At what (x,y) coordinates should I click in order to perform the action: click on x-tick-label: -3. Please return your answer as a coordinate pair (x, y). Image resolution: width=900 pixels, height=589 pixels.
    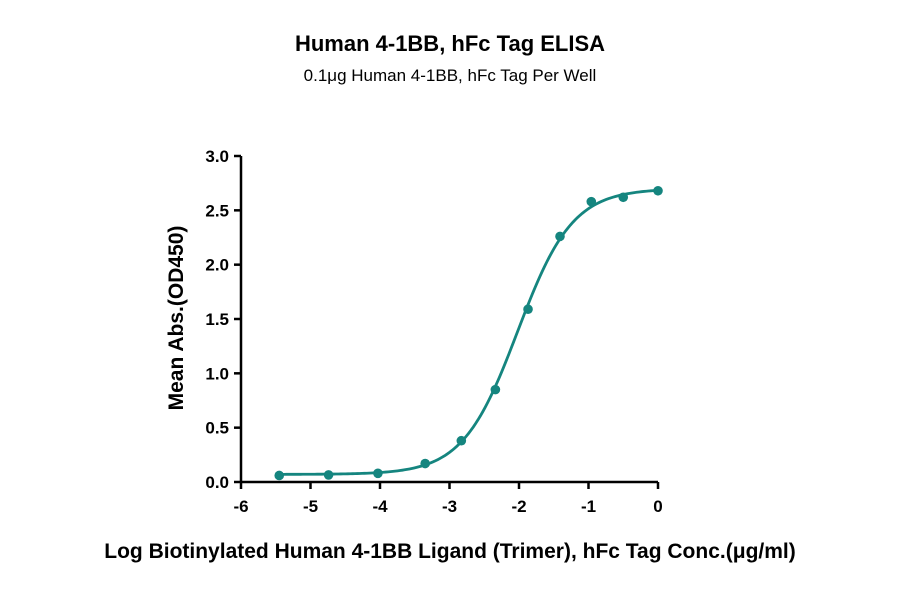
    Looking at the image, I should click on (449, 506).